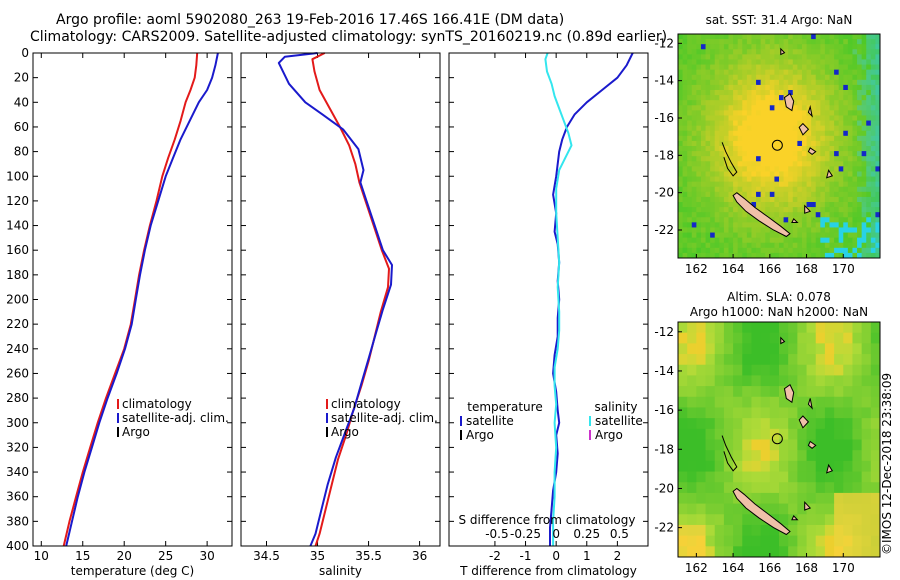  Describe the element at coordinates (525, 534) in the screenshot. I see `difference-s-tick-label: -0.25` at that location.